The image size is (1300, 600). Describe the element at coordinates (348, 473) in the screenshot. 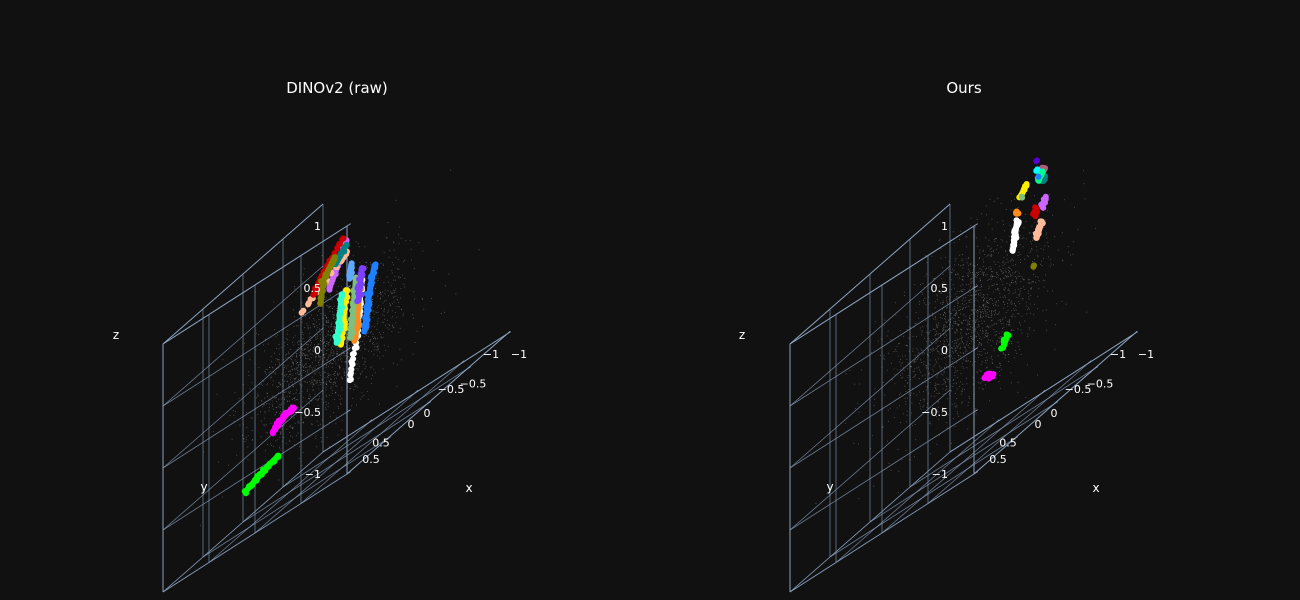

I see `z-tick-mark` at that location.